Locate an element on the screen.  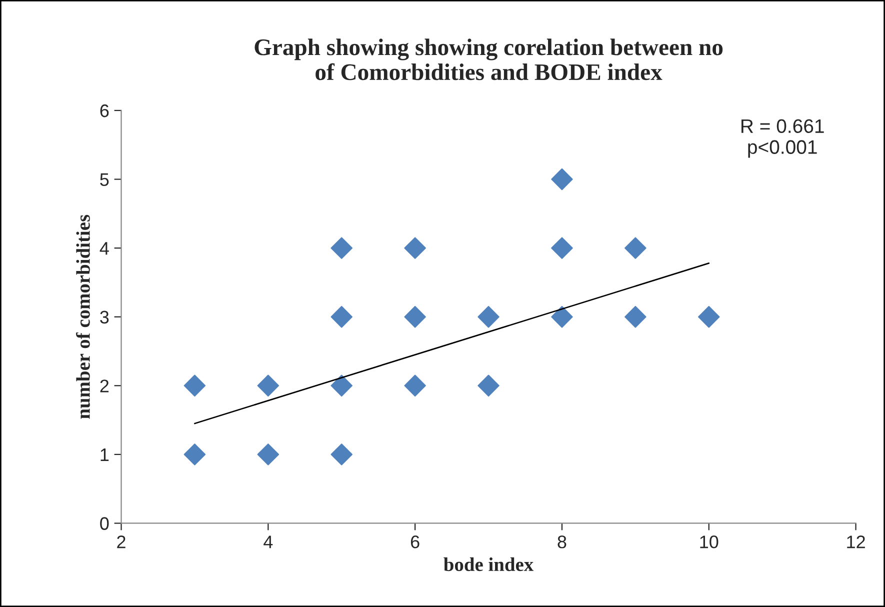
y-tick-label: 1 is located at coordinates (104, 454).